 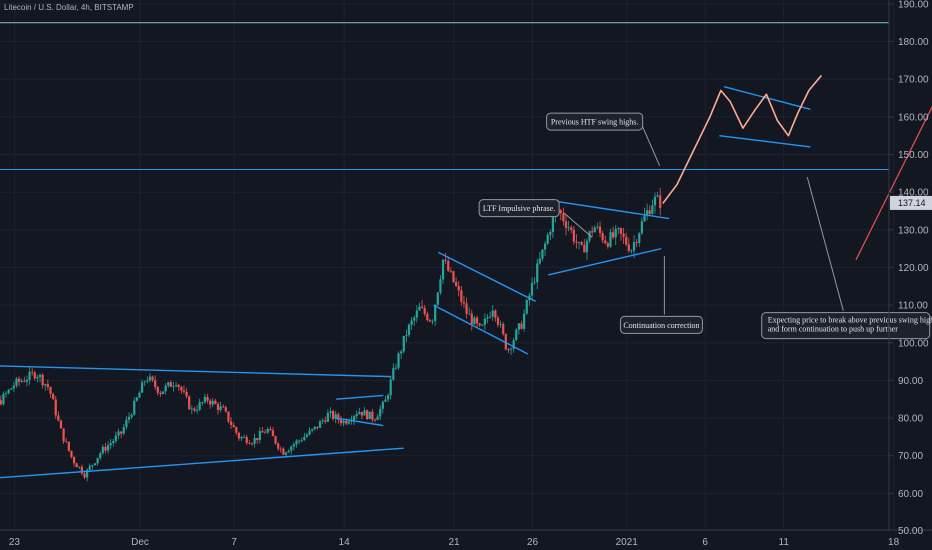 I want to click on y-tick-label: 150.00, so click(x=913, y=155).